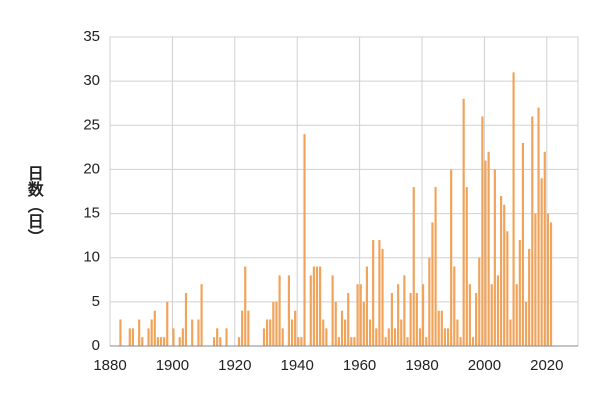  I want to click on y-tick-label: 30, so click(91, 80).